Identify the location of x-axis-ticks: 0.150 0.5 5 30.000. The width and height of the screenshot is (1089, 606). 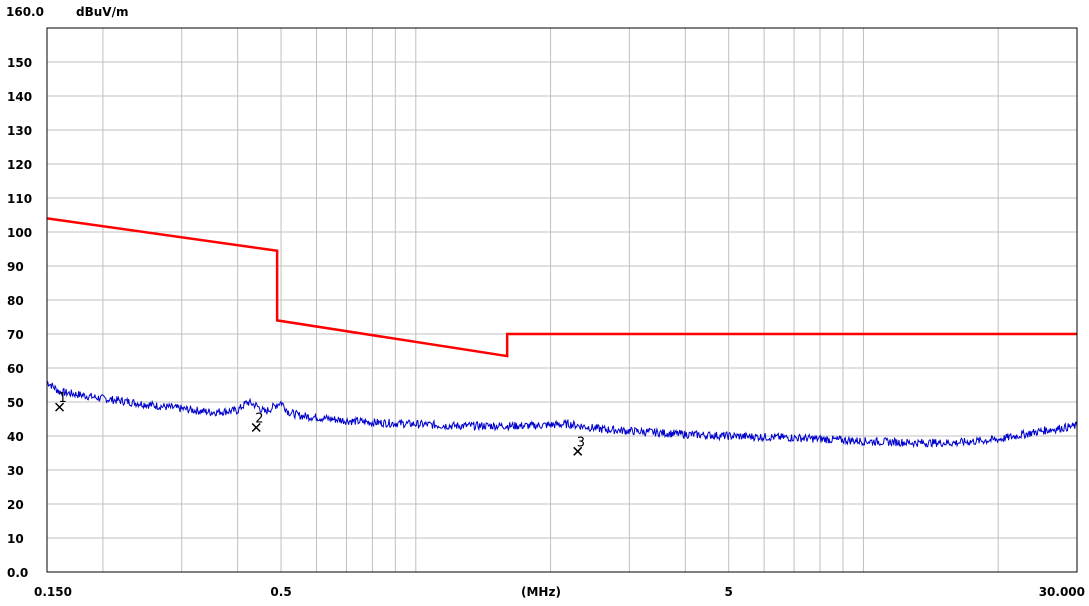
(559, 592).